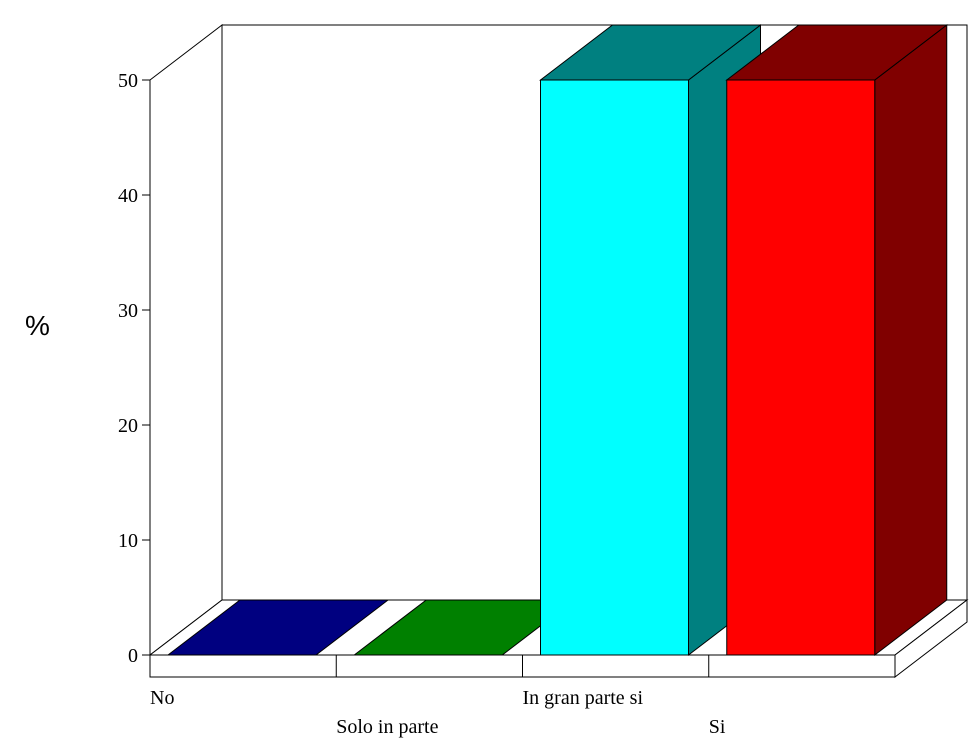 The width and height of the screenshot is (974, 739). I want to click on x-axis-categories: No Solo in parte In gran parte si Si, so click(438, 712).